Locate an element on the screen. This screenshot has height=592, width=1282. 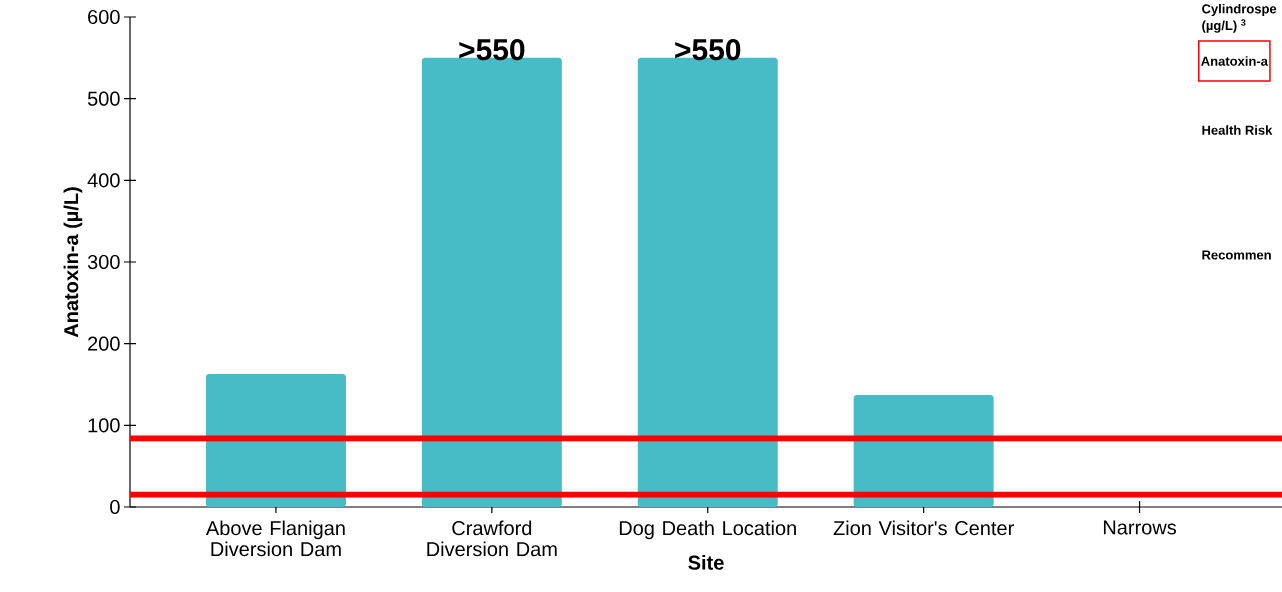
y-tick-label: 500 is located at coordinates (103, 98).